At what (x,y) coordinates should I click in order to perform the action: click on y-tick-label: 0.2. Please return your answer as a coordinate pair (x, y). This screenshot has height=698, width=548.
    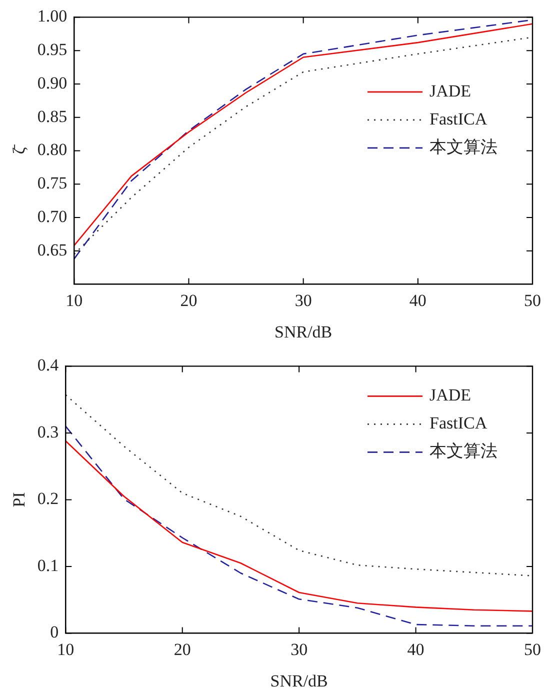
    Looking at the image, I should click on (48, 498).